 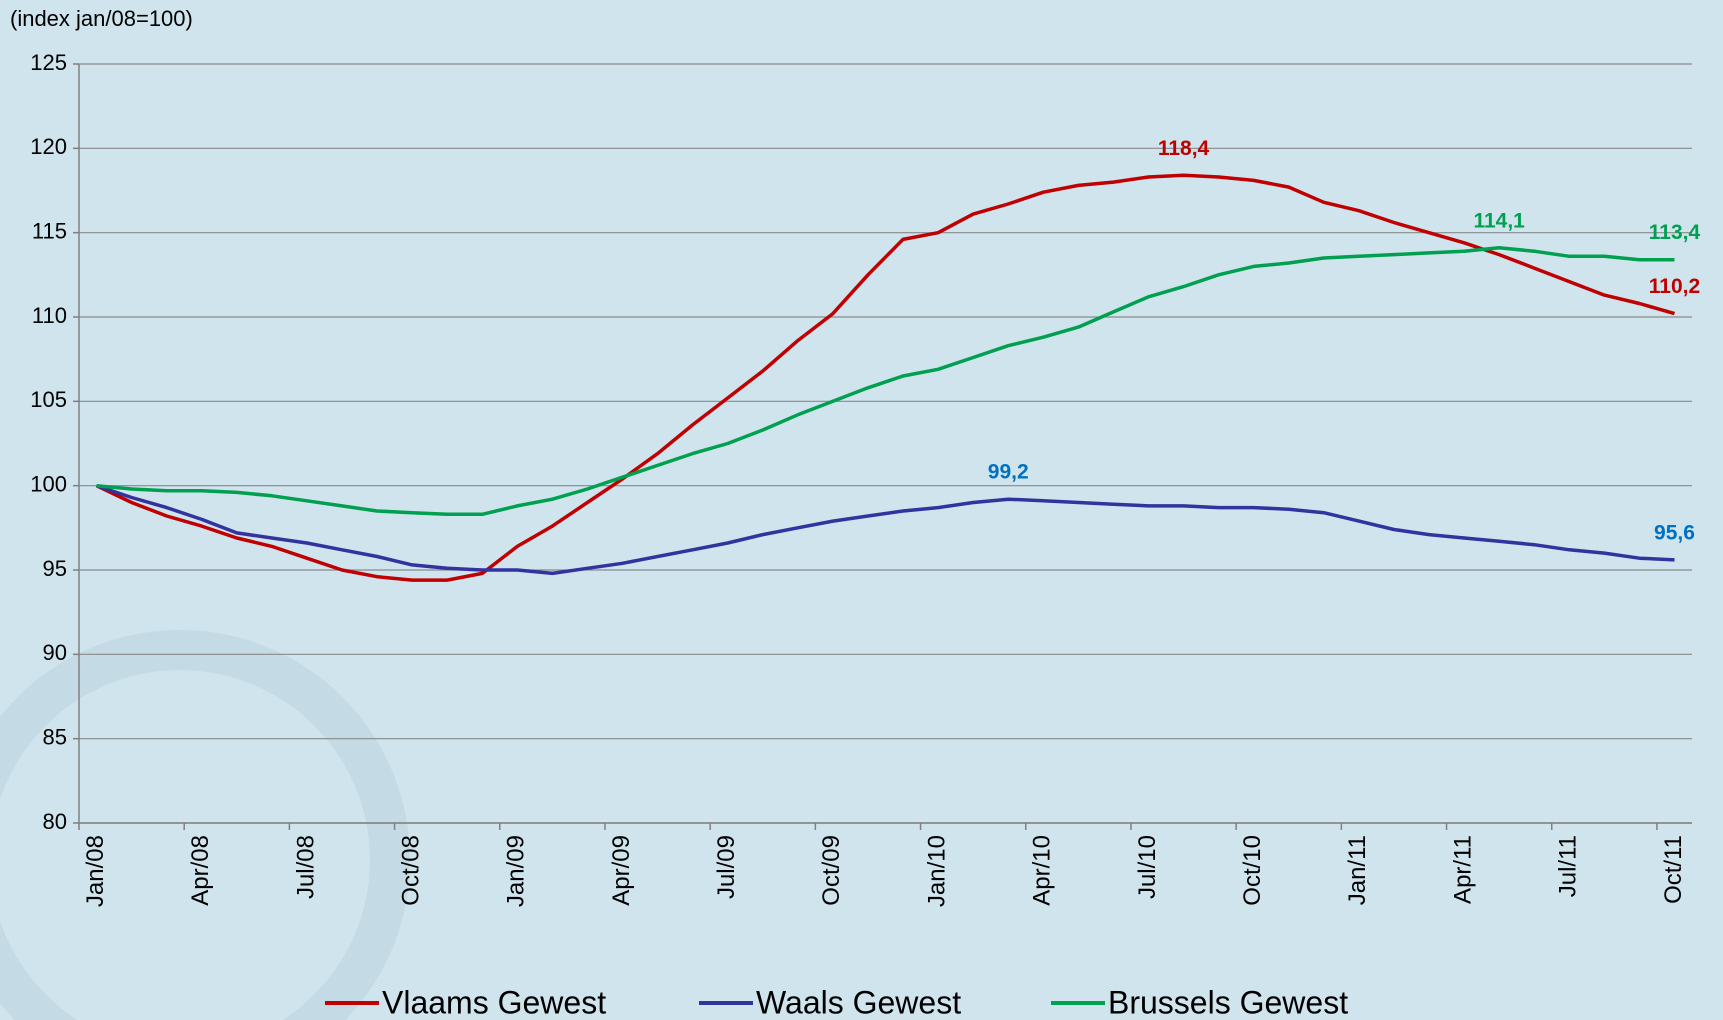 I want to click on y-tick-label: 100, so click(x=48, y=483).